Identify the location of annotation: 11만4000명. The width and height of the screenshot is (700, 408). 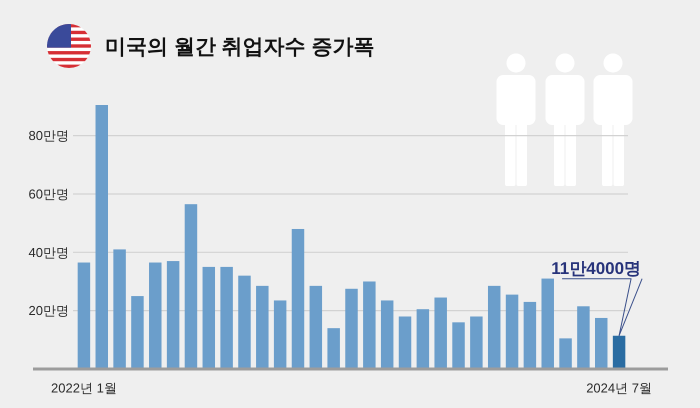
(596, 268).